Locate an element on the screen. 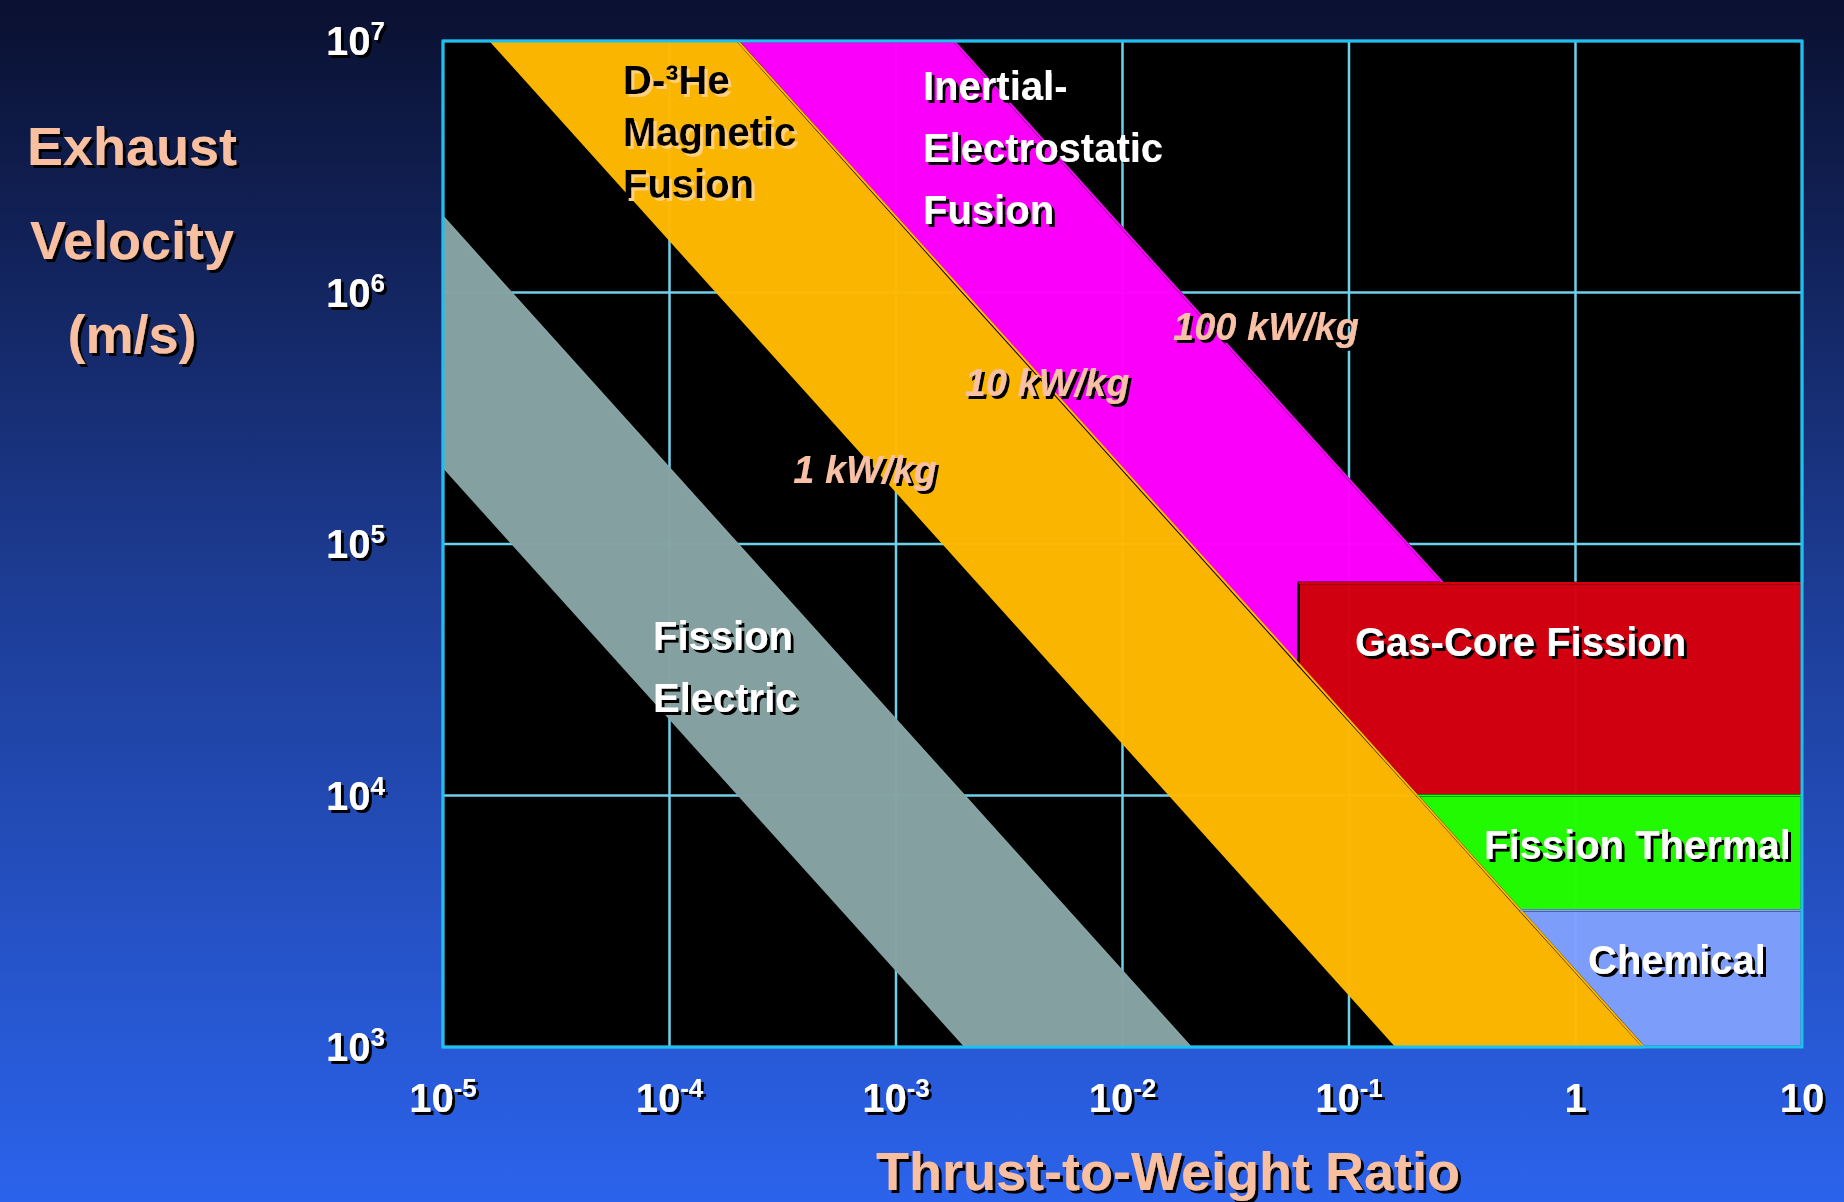 The height and width of the screenshot is (1202, 1844). x-tick-label: 1 is located at coordinates (1575, 1098).